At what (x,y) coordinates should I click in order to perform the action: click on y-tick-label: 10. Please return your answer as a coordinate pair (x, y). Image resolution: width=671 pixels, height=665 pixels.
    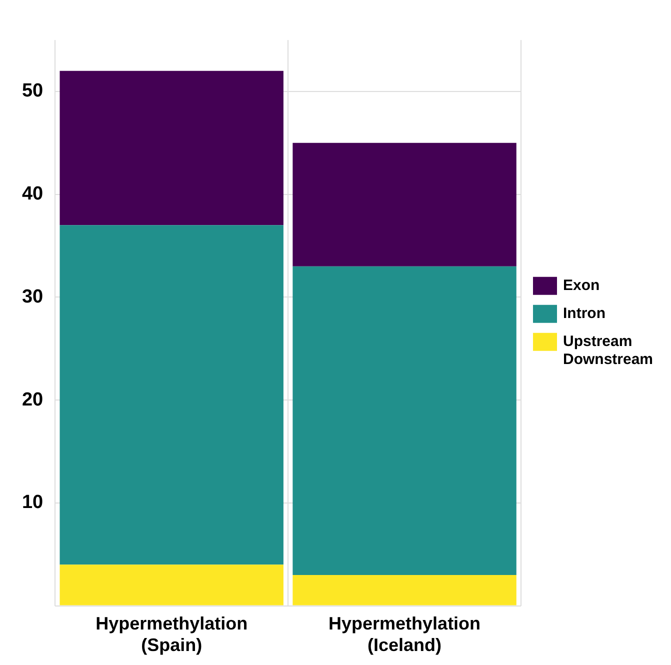
    Looking at the image, I should click on (33, 503).